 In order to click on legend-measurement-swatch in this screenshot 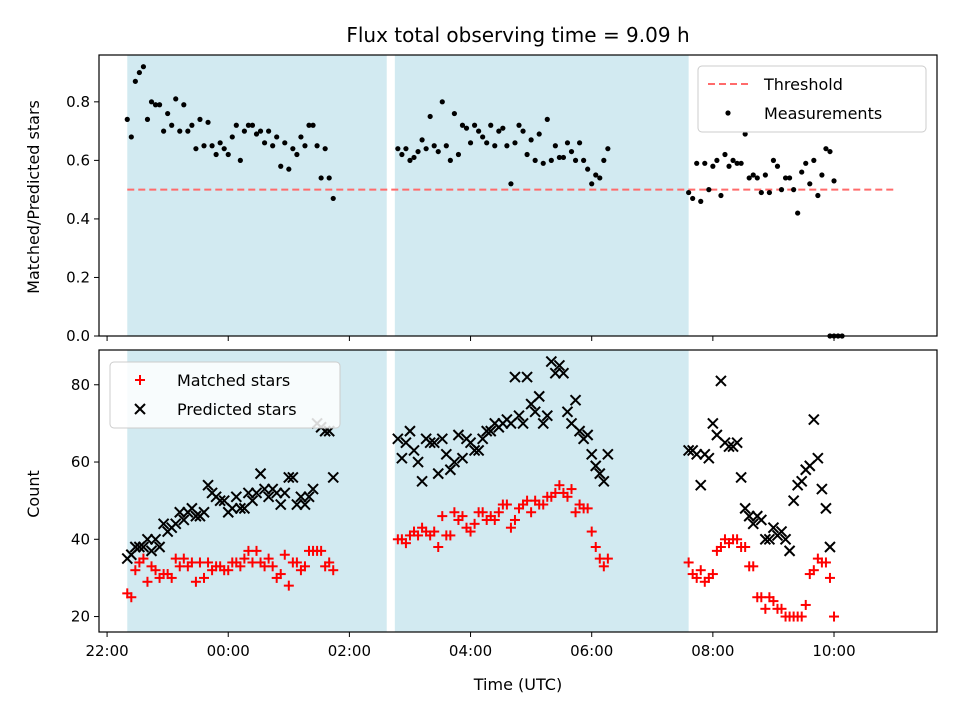, I will do `click(728, 113)`.